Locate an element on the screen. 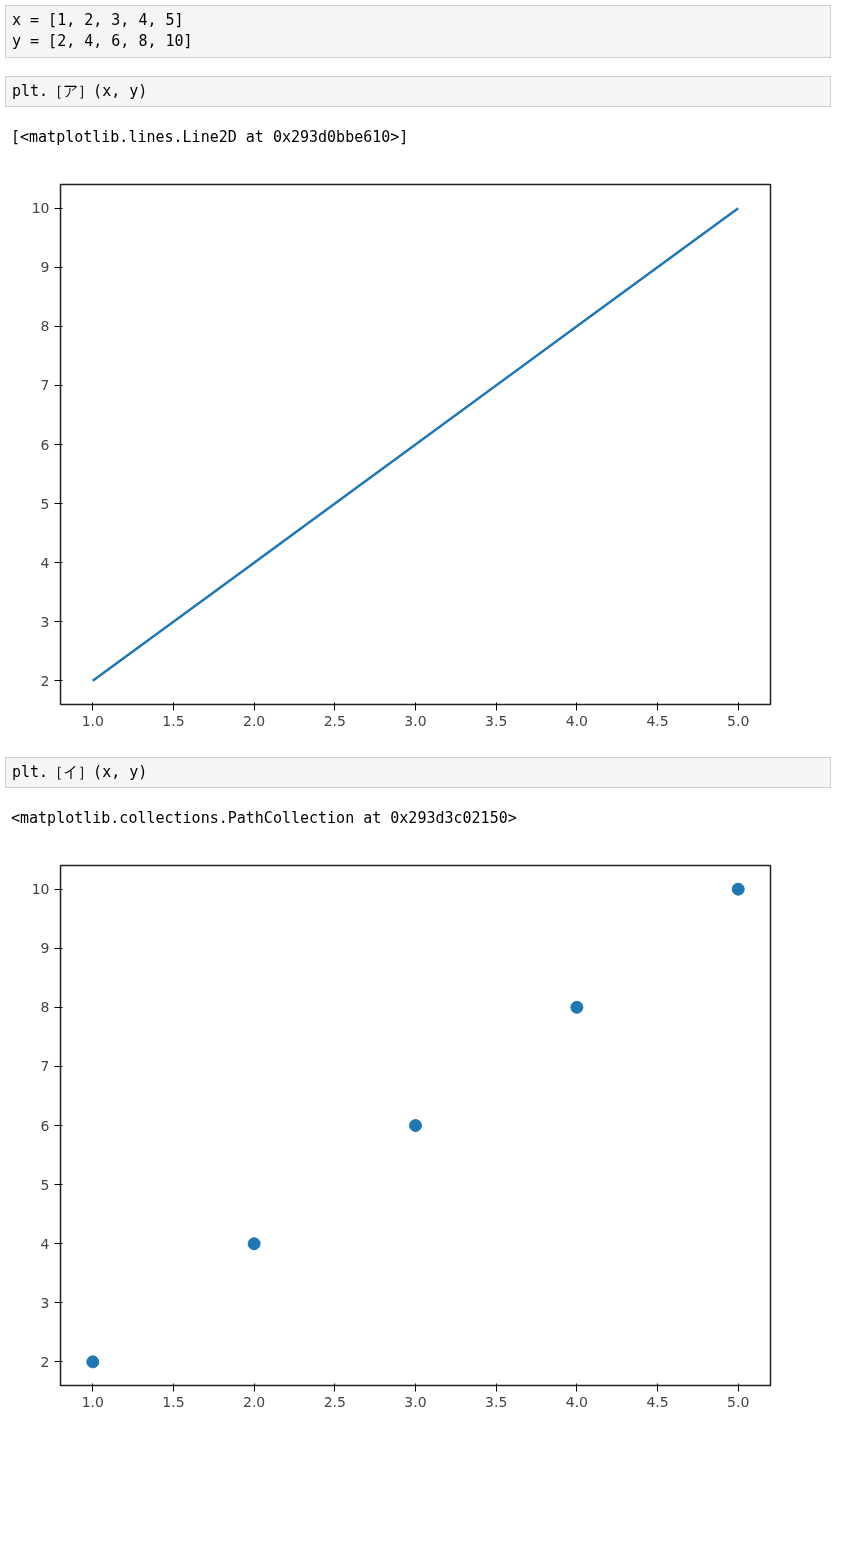 This screenshot has height=1542, width=844. text: x = [1, 2, 3, 4, 5] y = [2, 4, 6, 8, 10] is located at coordinates (102, 31).